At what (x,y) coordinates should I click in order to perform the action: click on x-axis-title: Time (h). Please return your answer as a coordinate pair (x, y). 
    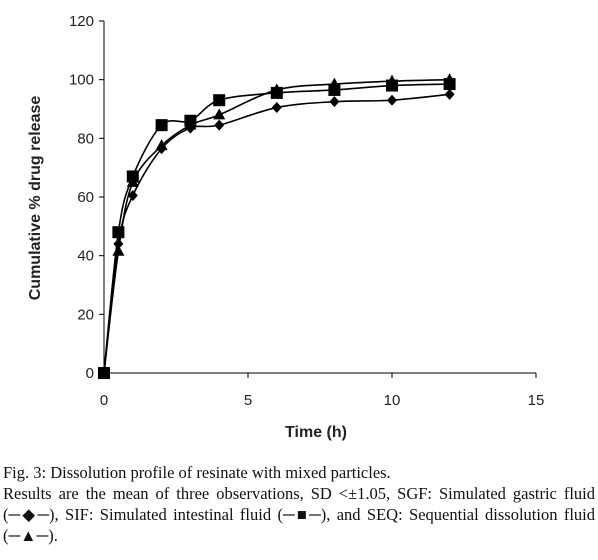
    Looking at the image, I should click on (316, 432).